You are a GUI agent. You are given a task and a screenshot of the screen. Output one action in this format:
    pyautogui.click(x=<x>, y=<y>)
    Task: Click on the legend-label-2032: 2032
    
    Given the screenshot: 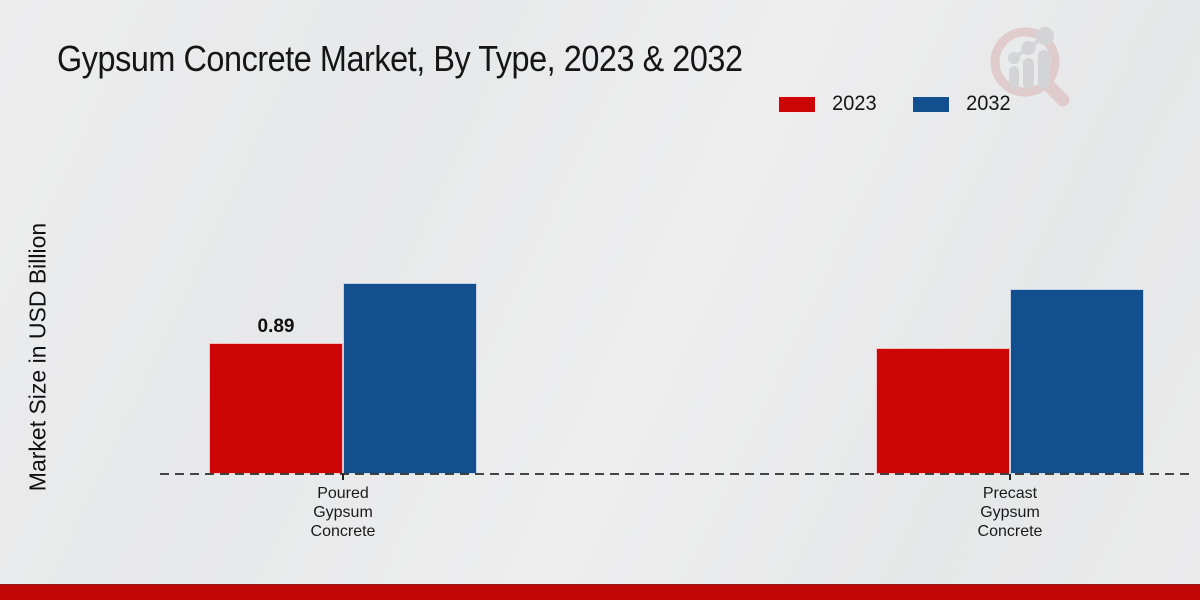 What is the action you would take?
    pyautogui.click(x=988, y=103)
    